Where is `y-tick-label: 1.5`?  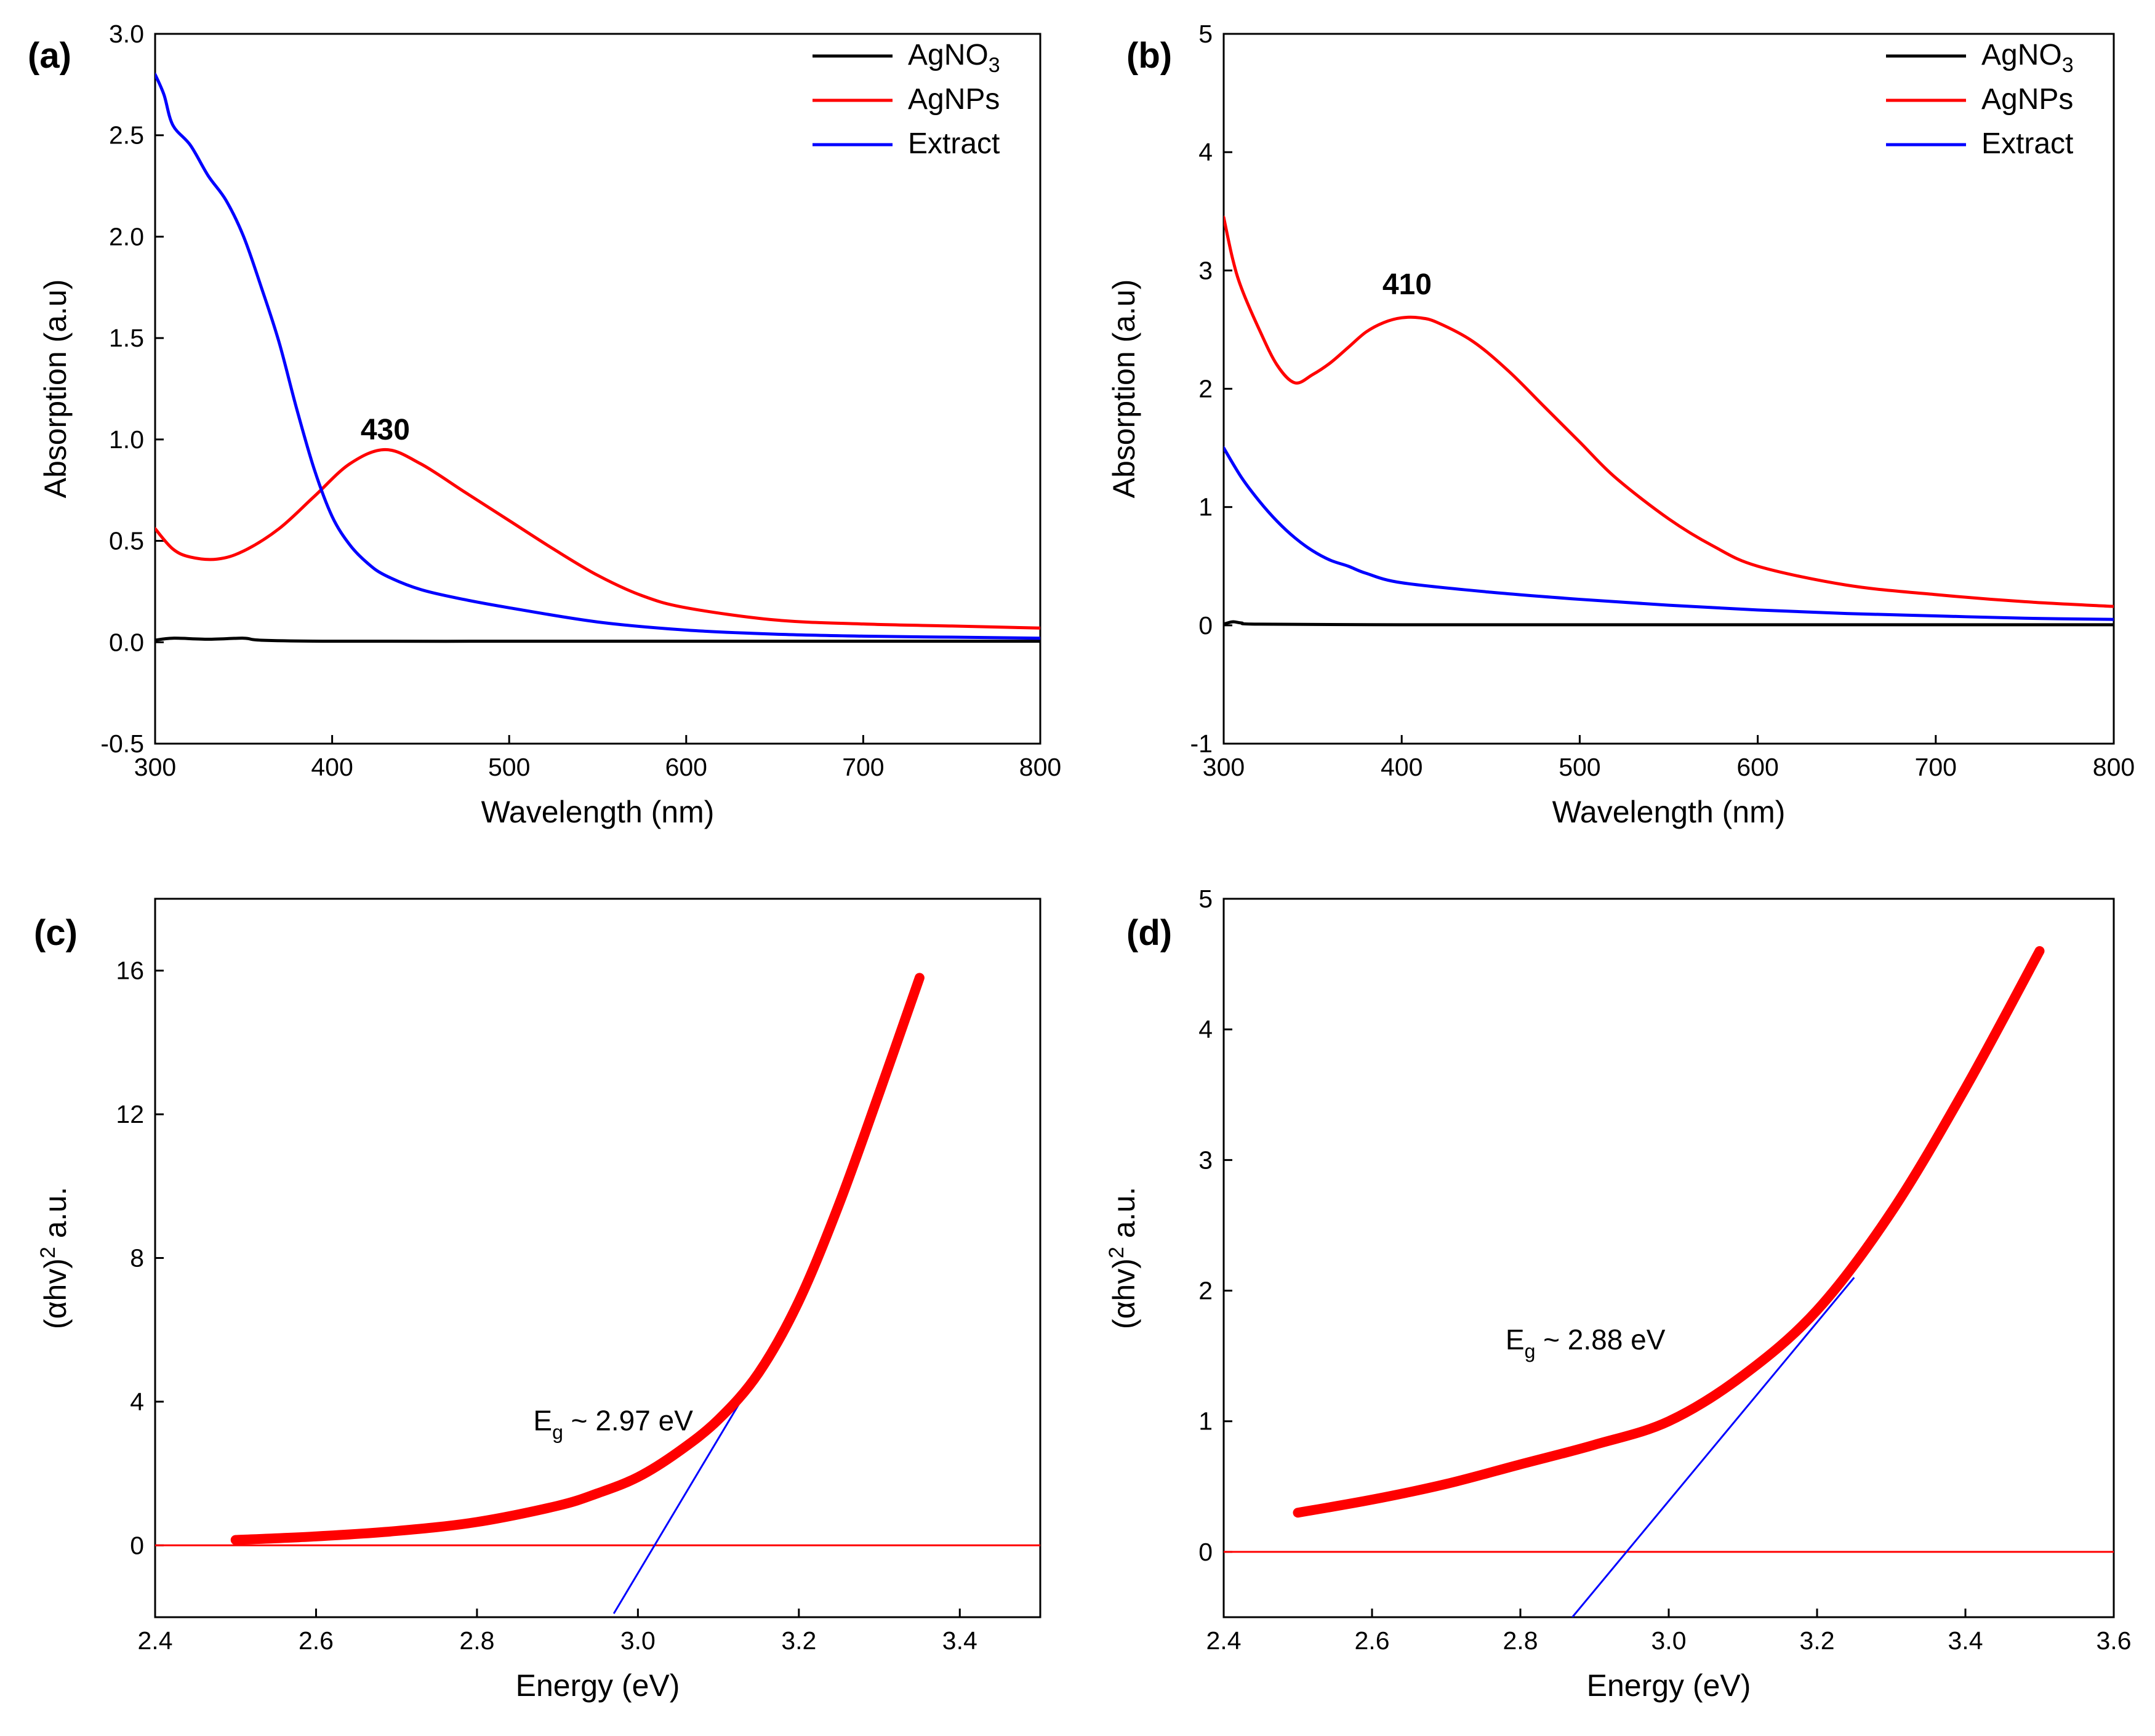
y-tick-label: 1.5 is located at coordinates (127, 338).